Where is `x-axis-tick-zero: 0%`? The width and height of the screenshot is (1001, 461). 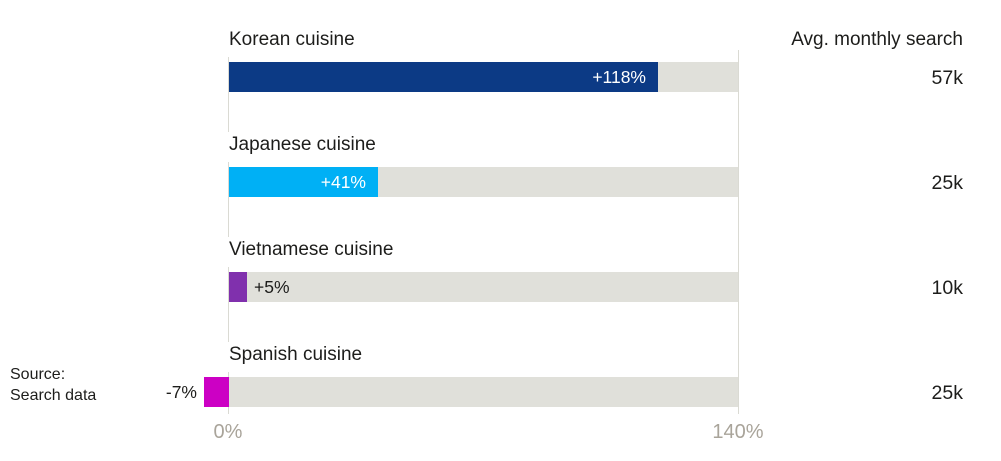
x-axis-tick-zero: 0% is located at coordinates (228, 432).